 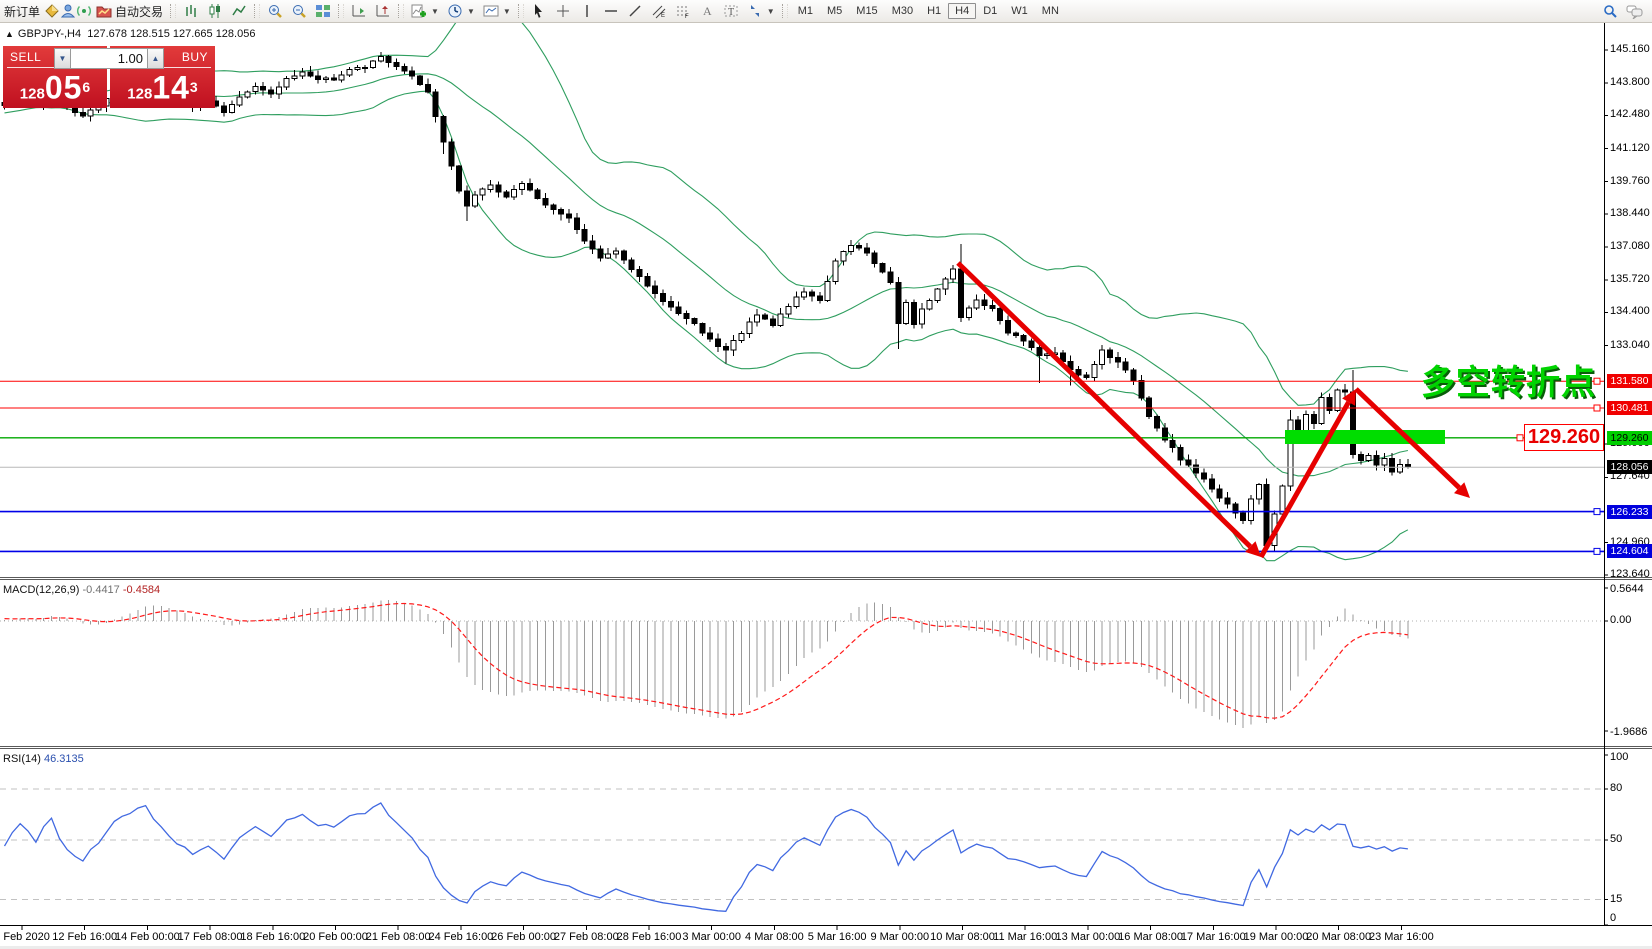 I want to click on date-tick-label: 12 Feb 16:00, so click(x=85, y=937).